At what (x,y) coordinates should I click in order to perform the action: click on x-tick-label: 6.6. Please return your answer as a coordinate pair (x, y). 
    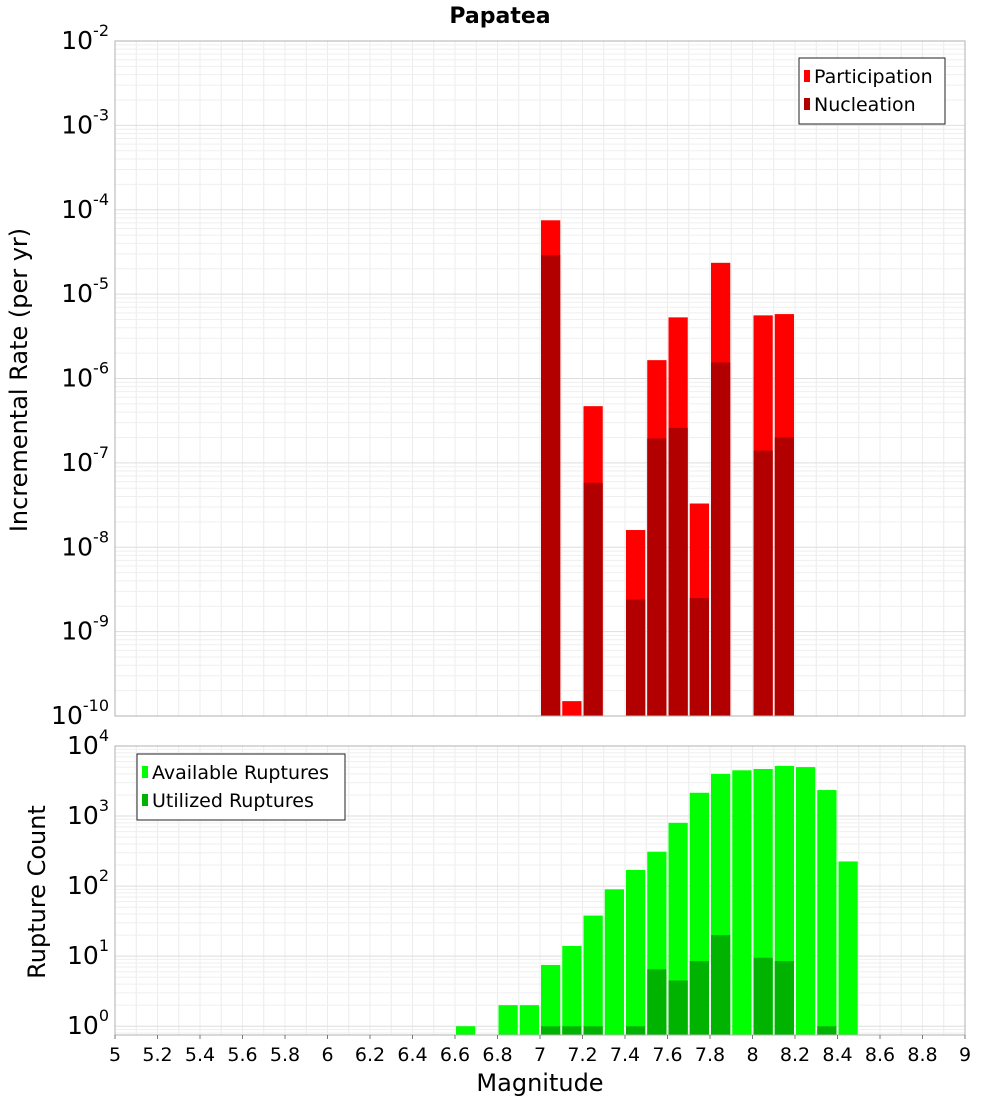
    Looking at the image, I should click on (455, 1055).